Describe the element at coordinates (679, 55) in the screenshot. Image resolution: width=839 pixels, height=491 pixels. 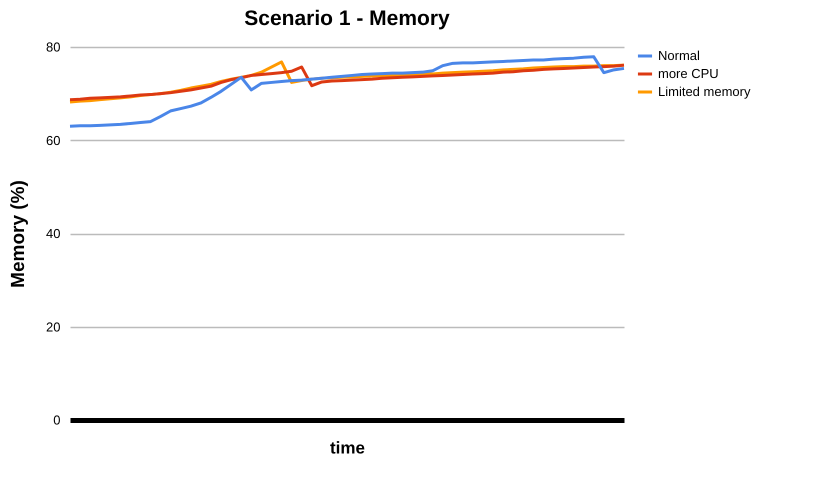
I see `legend-label: Normal` at that location.